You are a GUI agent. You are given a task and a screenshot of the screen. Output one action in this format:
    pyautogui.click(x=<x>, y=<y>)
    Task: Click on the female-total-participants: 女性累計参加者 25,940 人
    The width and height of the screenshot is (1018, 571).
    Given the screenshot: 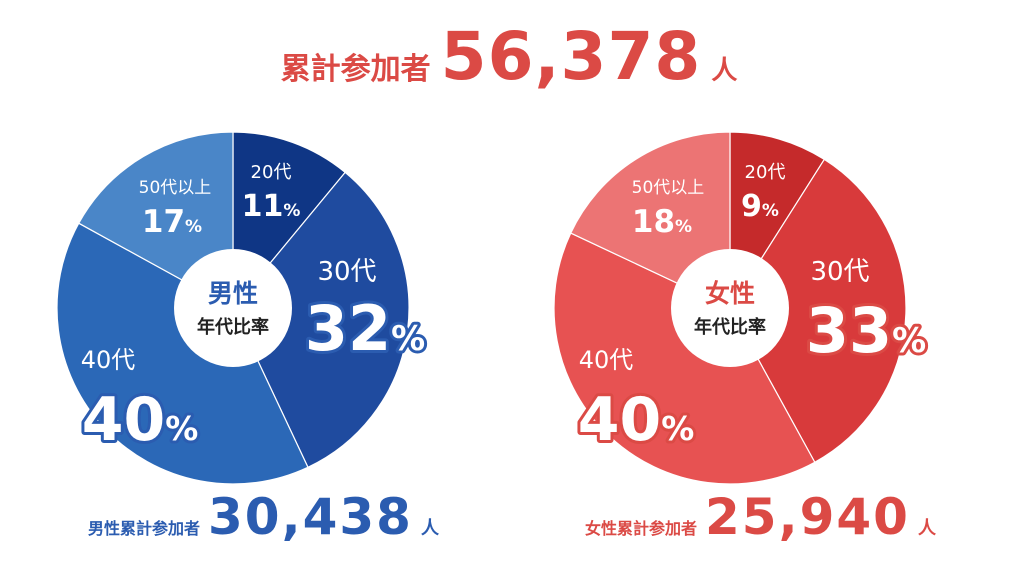 What is the action you would take?
    pyautogui.click(x=760, y=518)
    